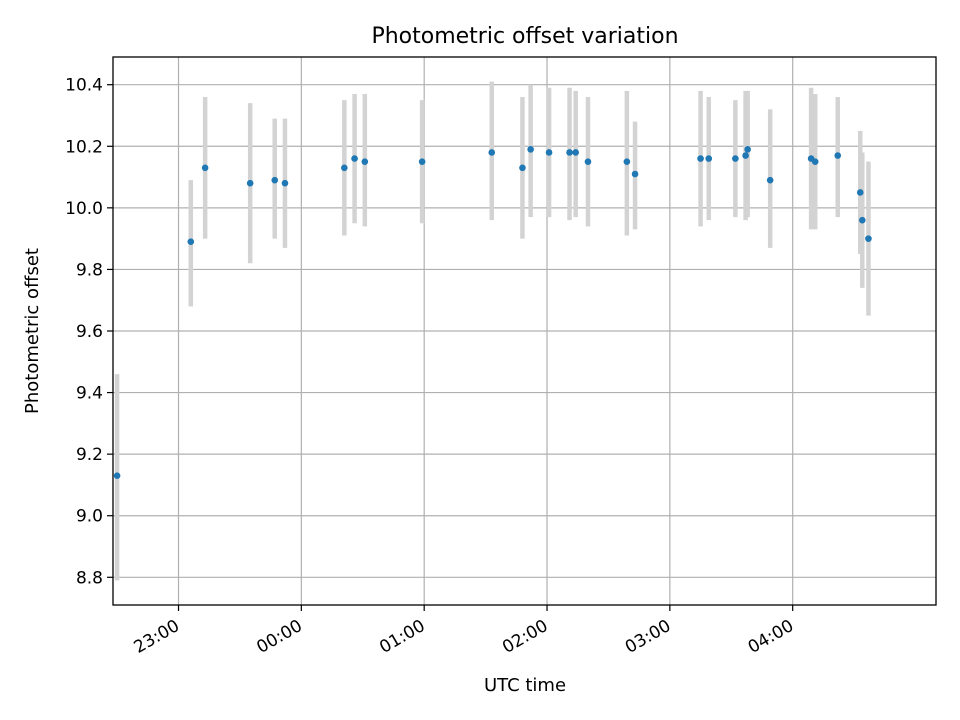 The height and width of the screenshot is (720, 960). What do you see at coordinates (32, 331) in the screenshot?
I see `y-axis-label: Photometric offset` at bounding box center [32, 331].